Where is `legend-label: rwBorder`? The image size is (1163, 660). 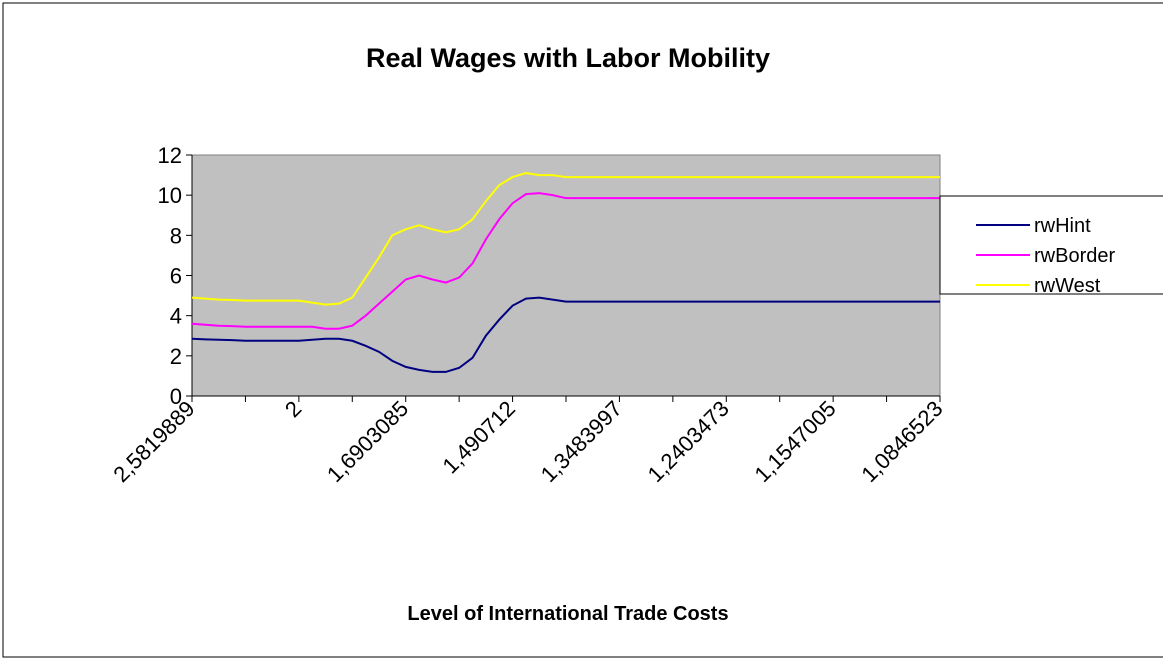
legend-label: rwBorder is located at coordinates (1074, 256).